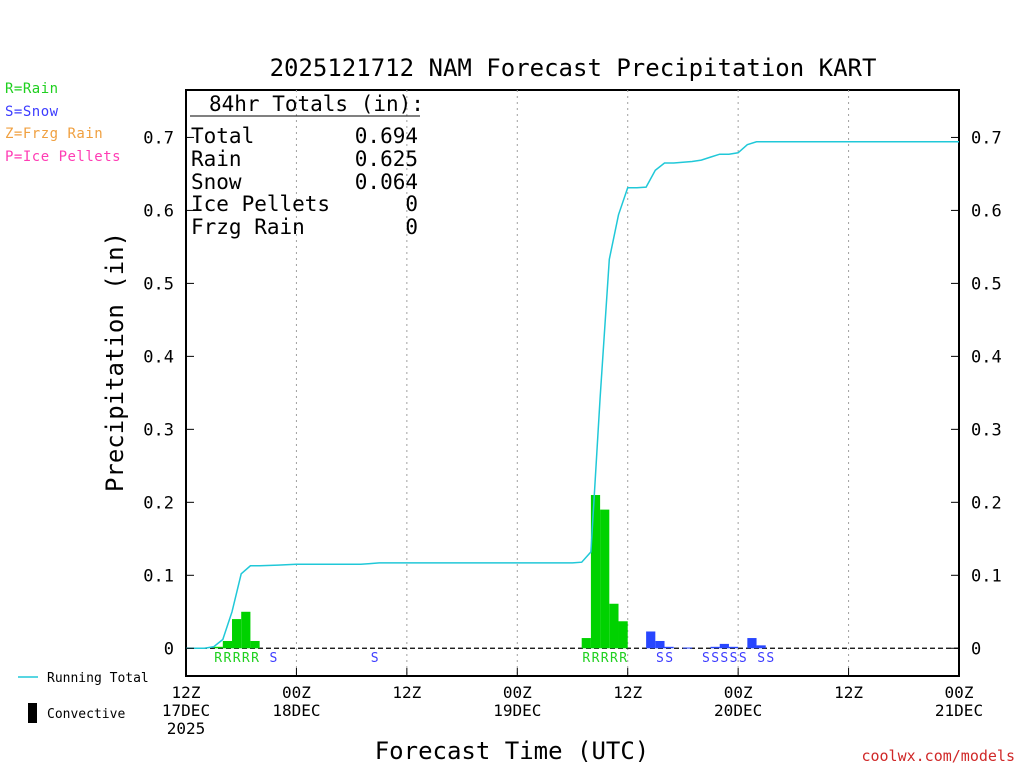  Describe the element at coordinates (976, 393) in the screenshot. I see `y-axis-right: 0 0.1 0.2 0.3 0.4 0.5 0.6 0.7` at that location.